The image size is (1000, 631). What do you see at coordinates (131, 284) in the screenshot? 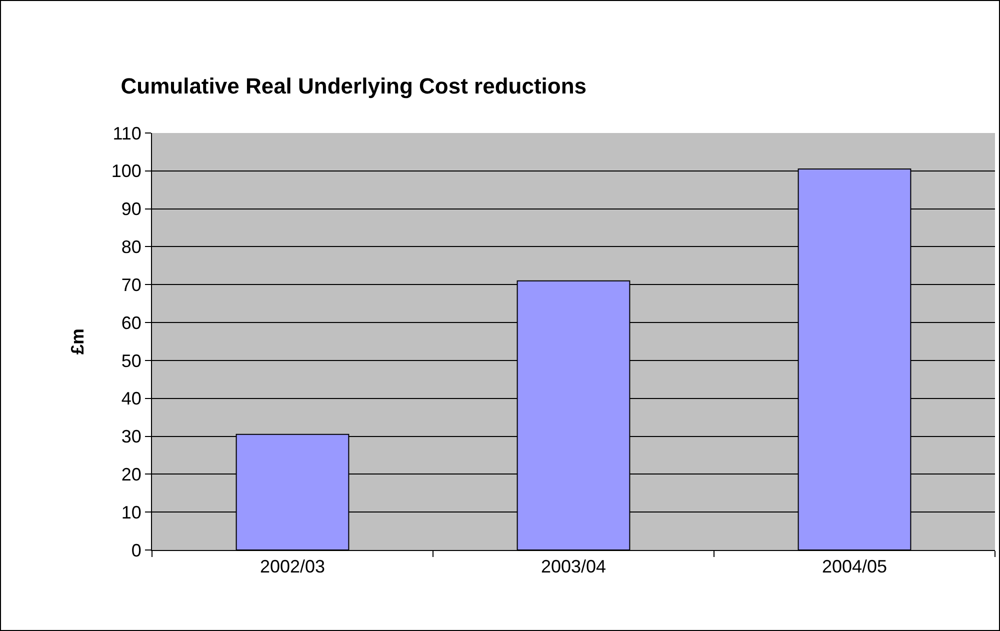
I see `y-tick-label: 70` at bounding box center [131, 284].